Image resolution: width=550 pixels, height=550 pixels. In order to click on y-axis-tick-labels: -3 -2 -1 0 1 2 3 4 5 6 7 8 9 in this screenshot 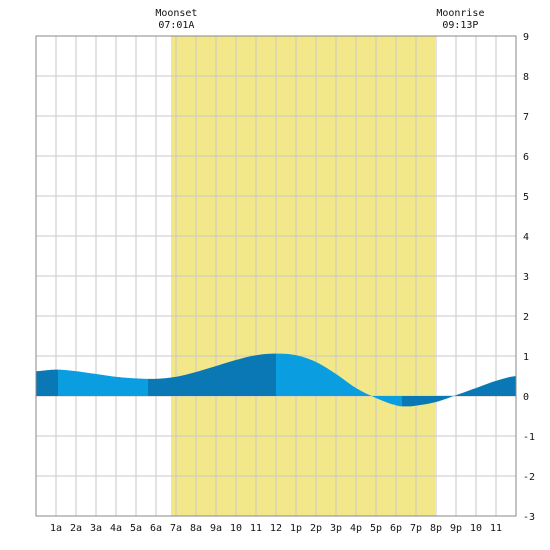, I will do `click(529, 277)`.